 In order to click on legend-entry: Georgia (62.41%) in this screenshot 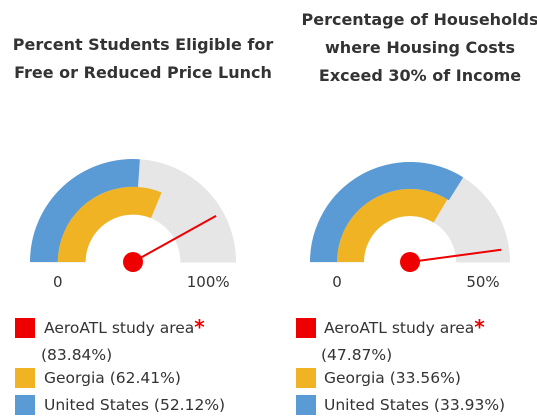, I will do `click(112, 378)`.